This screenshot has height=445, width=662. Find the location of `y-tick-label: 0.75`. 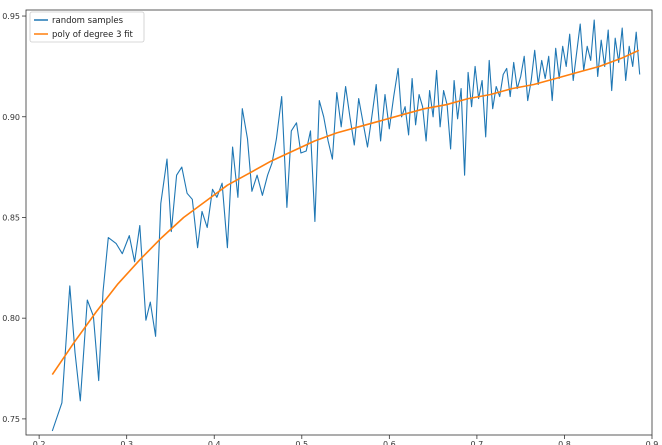

y-tick-label: 0.75 is located at coordinates (11, 419).